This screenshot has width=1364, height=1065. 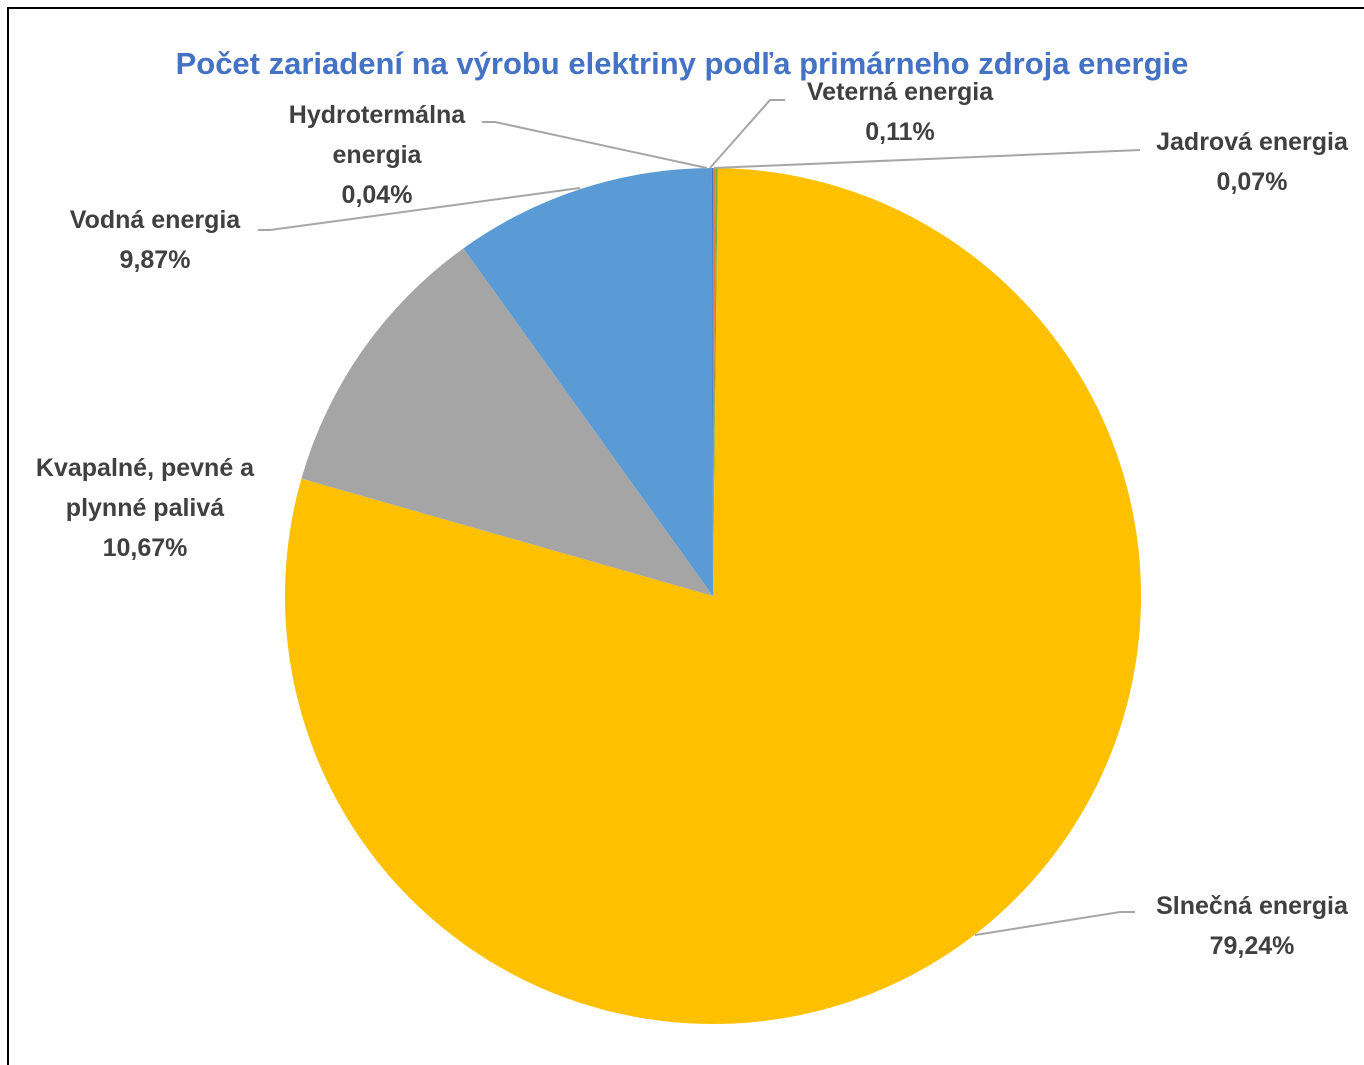 I want to click on value-label: 9,87%, so click(x=155, y=260).